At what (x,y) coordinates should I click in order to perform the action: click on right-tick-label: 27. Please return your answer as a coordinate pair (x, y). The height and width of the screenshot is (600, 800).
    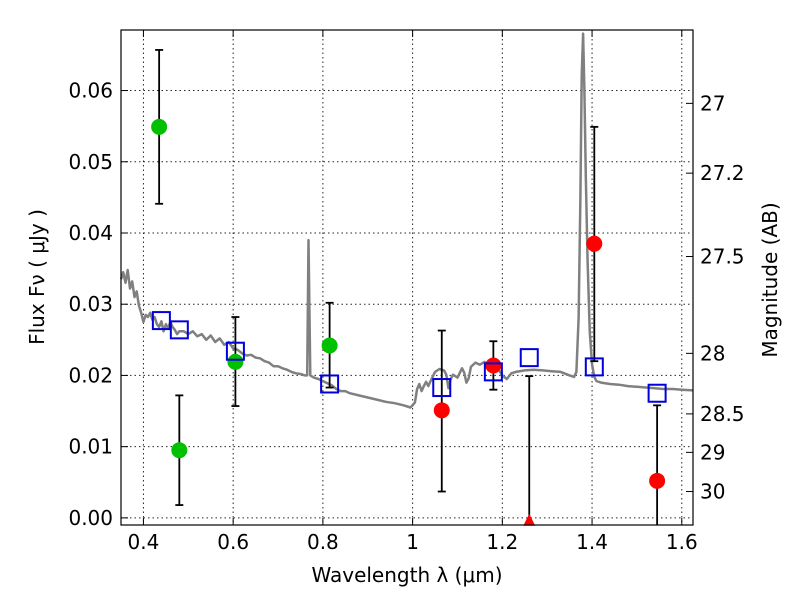
    Looking at the image, I should click on (712, 103).